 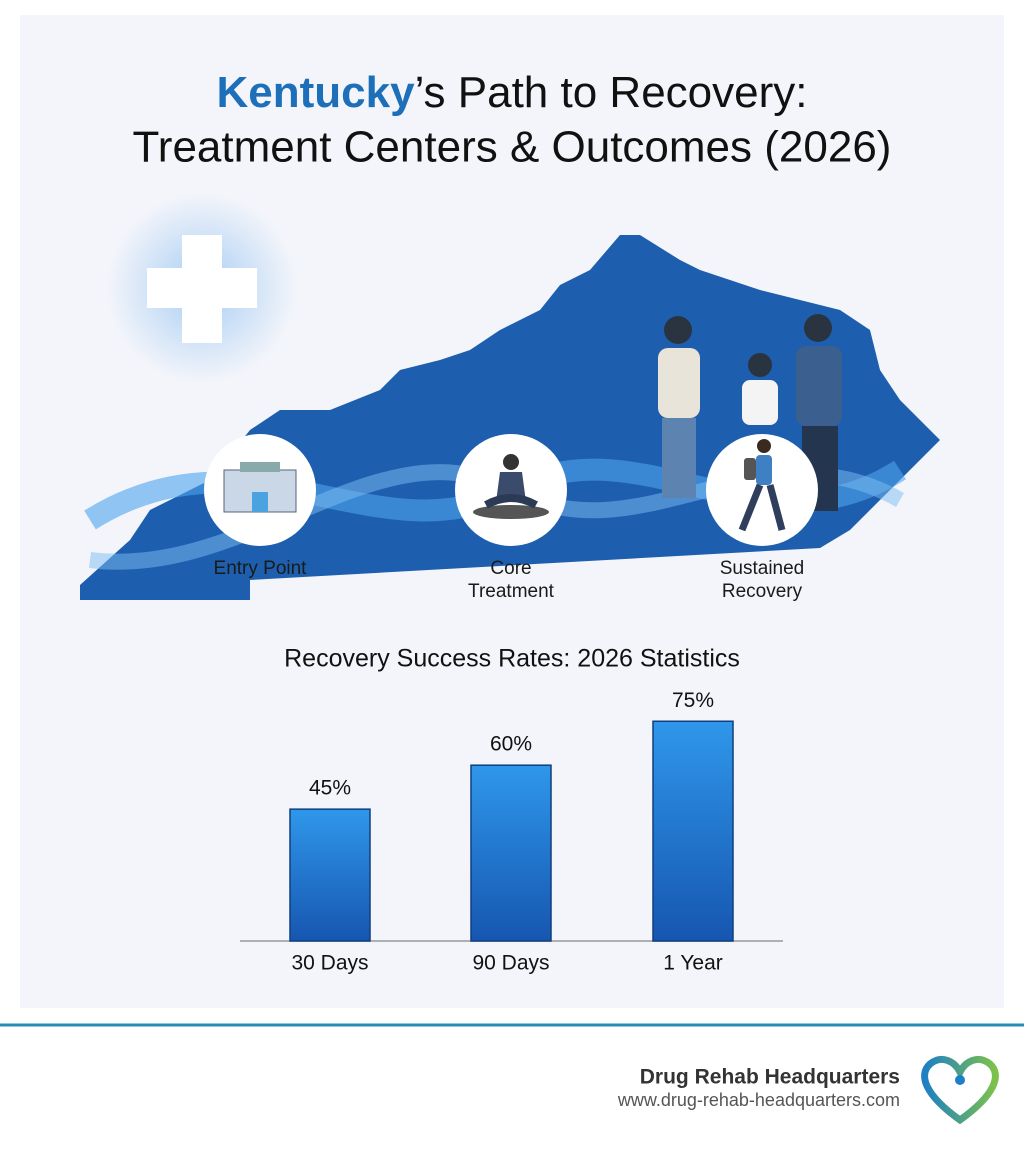 I want to click on title: Kentucky’s Path to Recovery:, so click(x=511, y=92).